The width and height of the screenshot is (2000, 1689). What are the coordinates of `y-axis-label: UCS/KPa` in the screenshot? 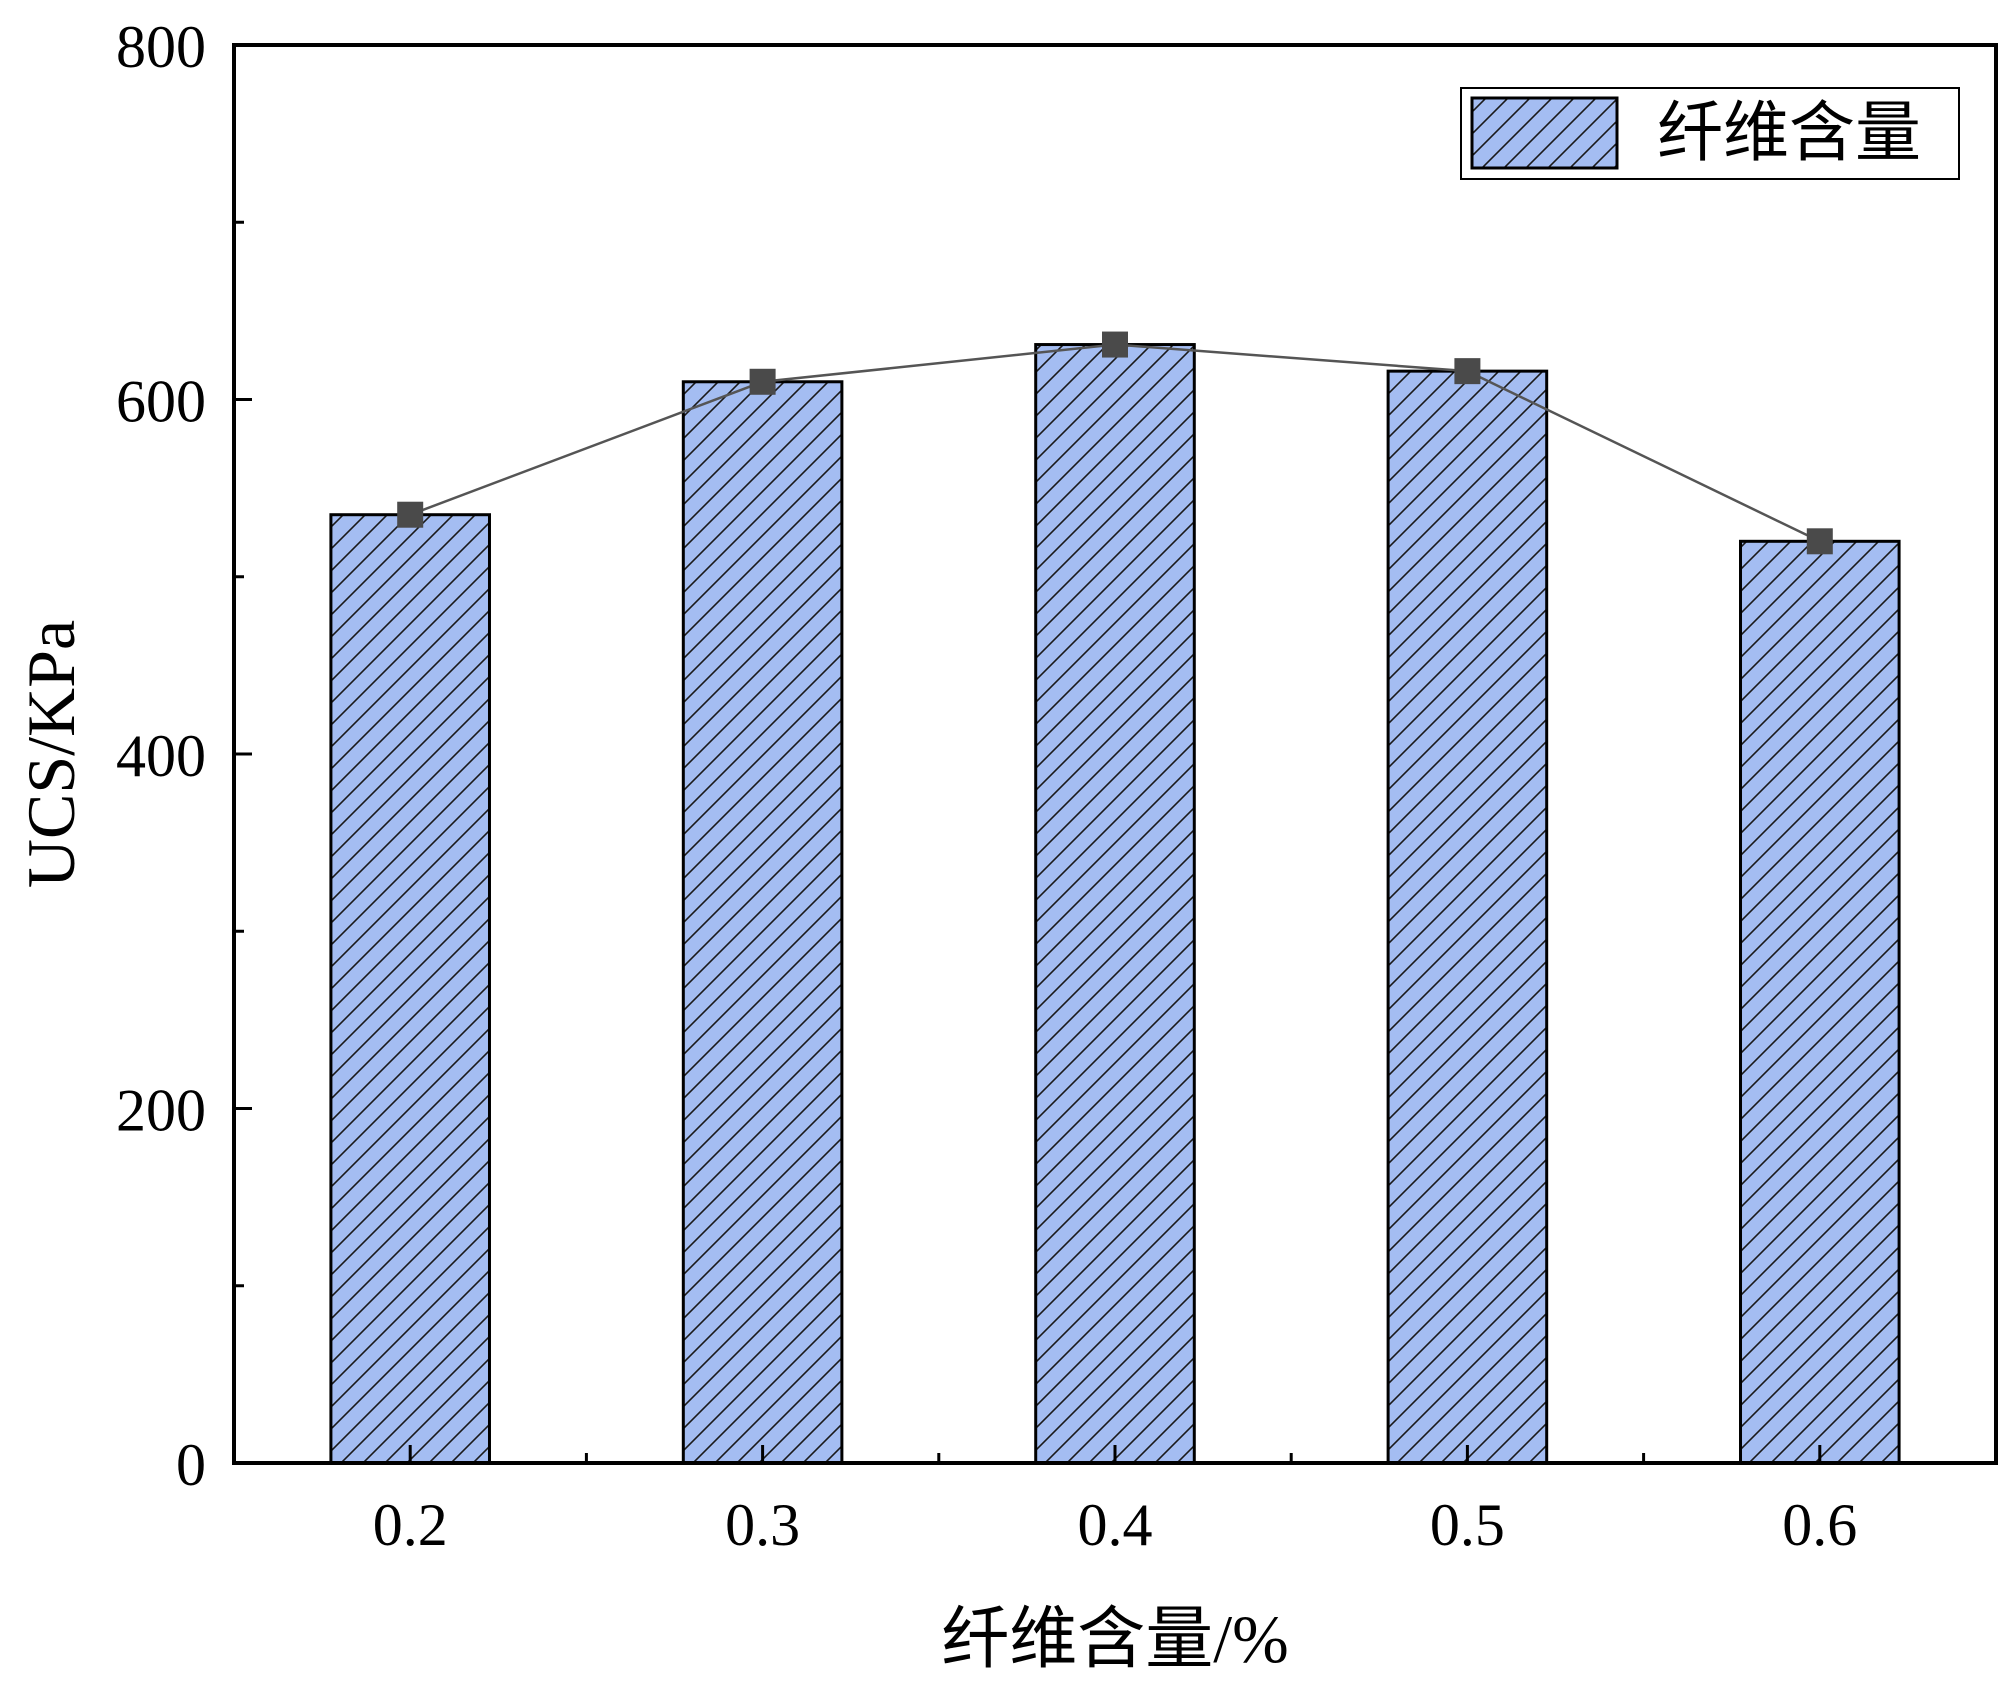 It's located at (51, 754).